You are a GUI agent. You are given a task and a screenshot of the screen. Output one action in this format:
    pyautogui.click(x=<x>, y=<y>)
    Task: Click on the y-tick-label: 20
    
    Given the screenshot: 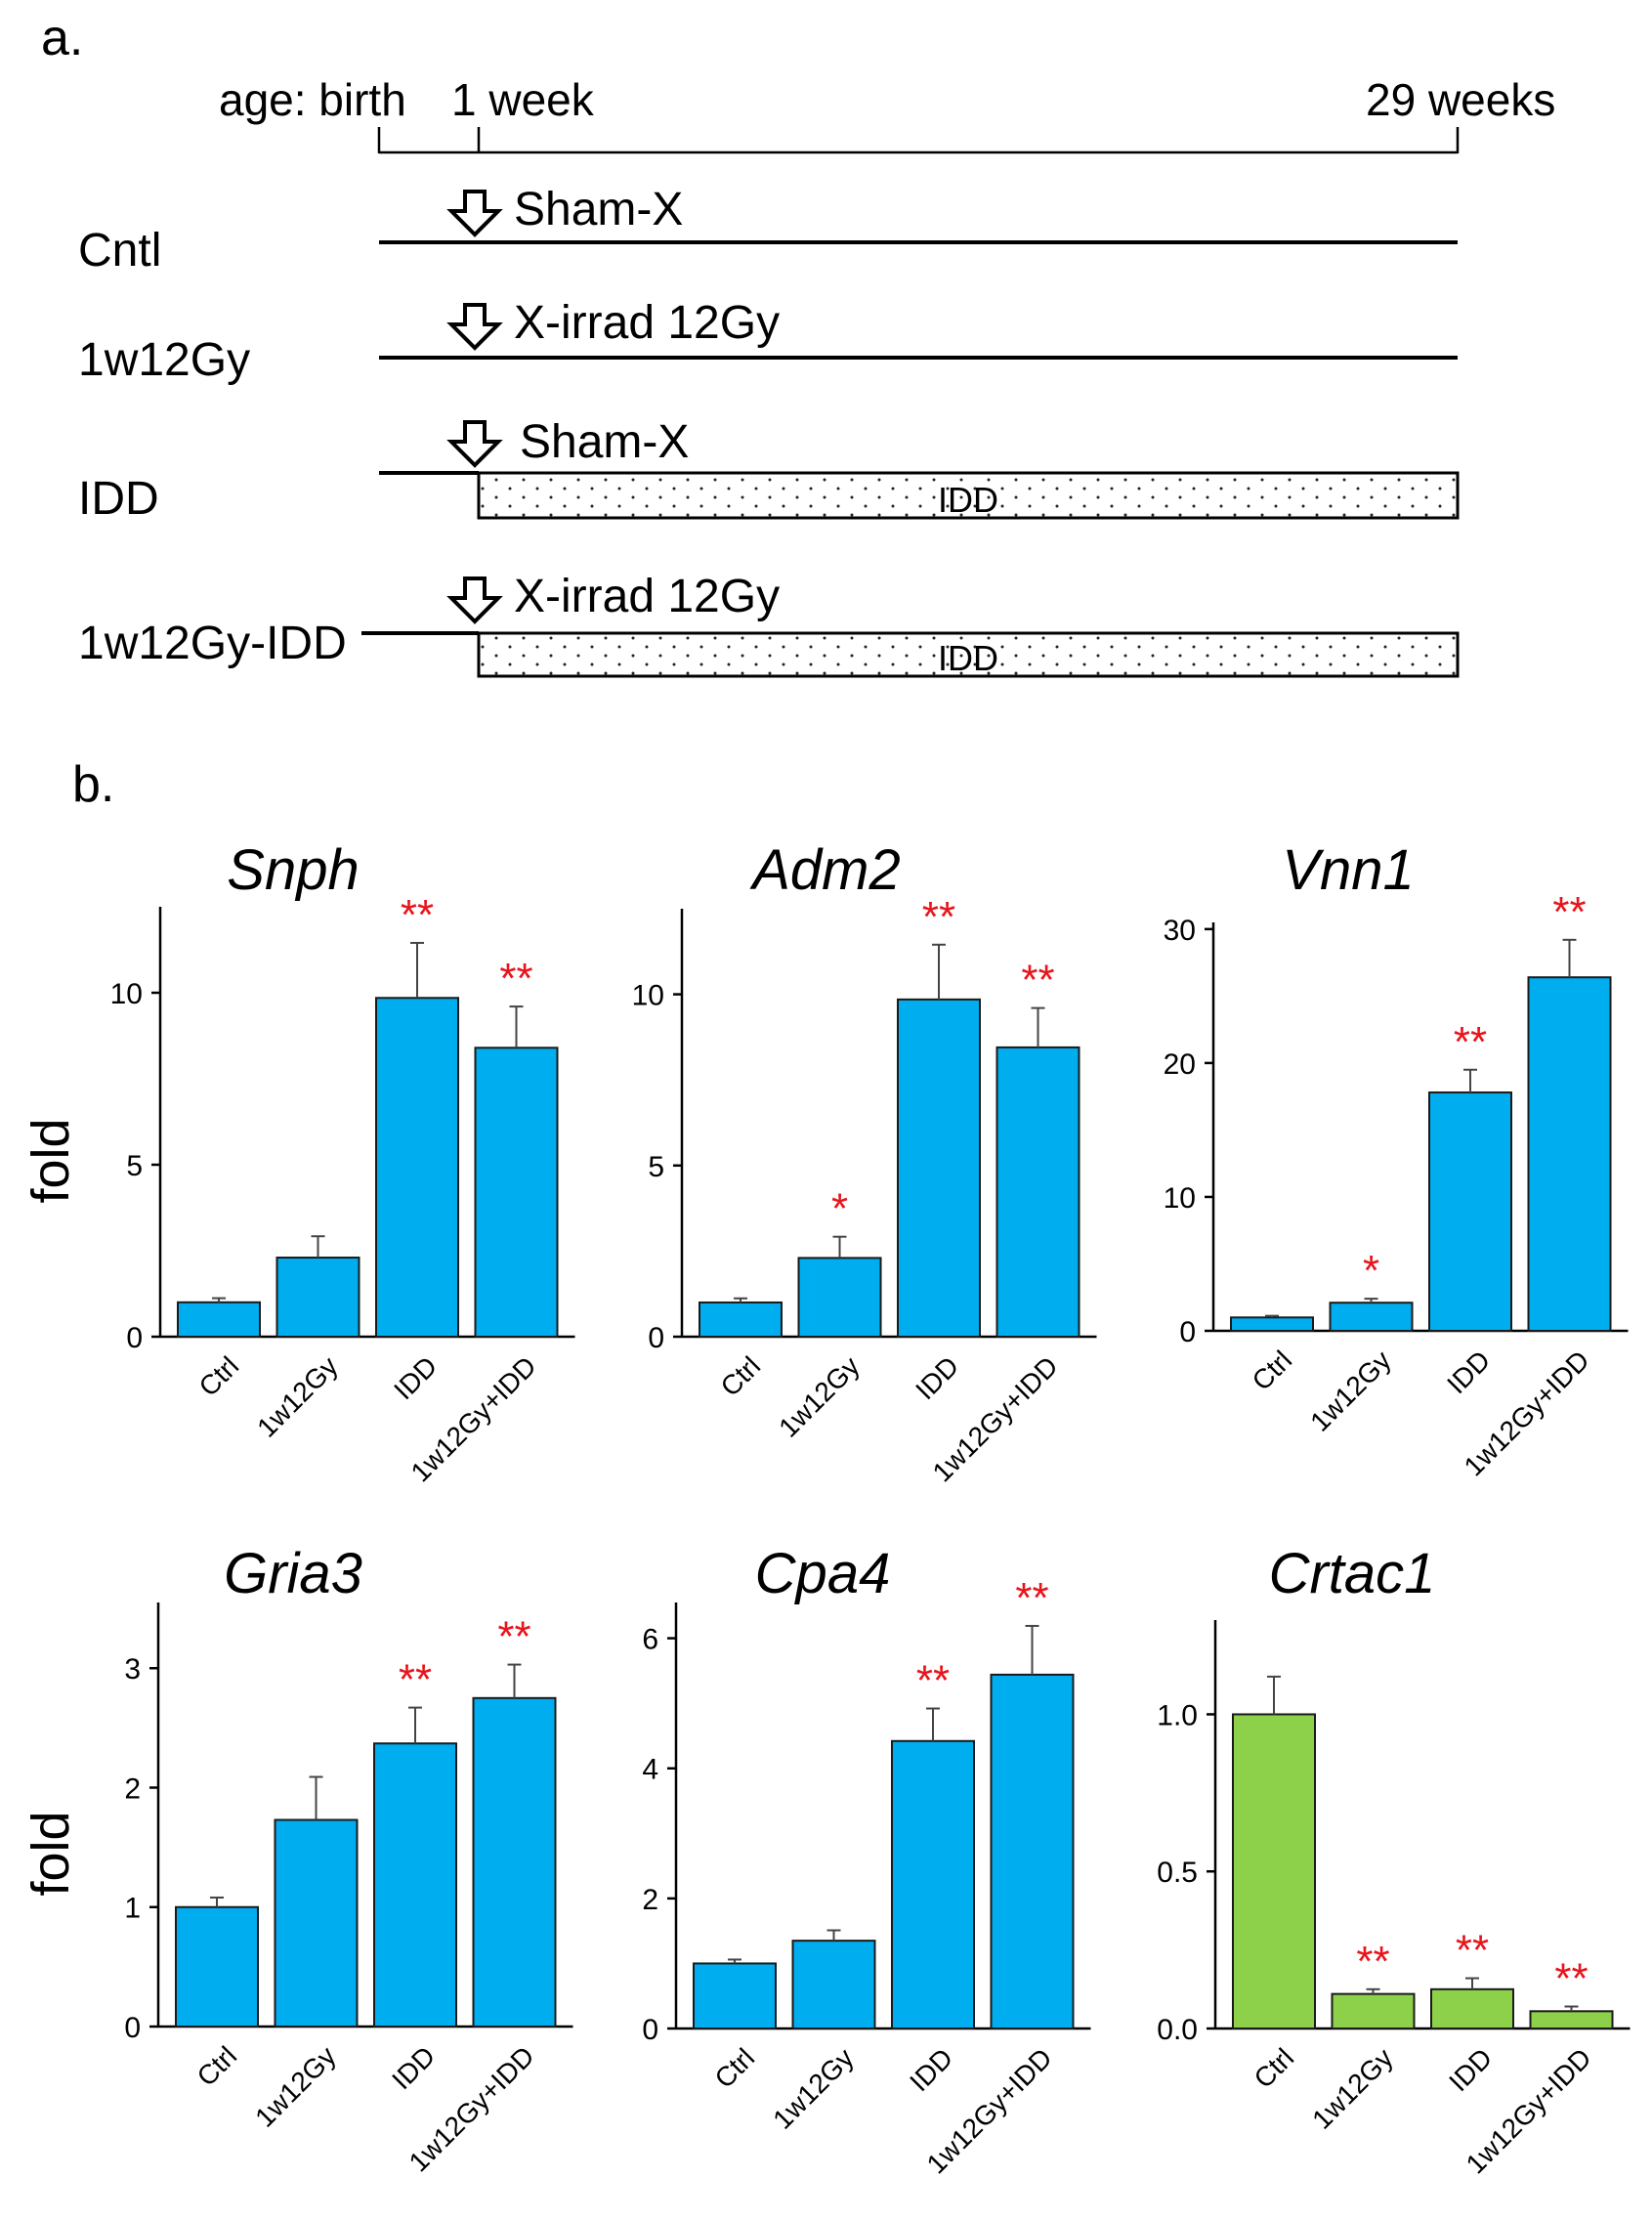 What is the action you would take?
    pyautogui.click(x=1180, y=1064)
    